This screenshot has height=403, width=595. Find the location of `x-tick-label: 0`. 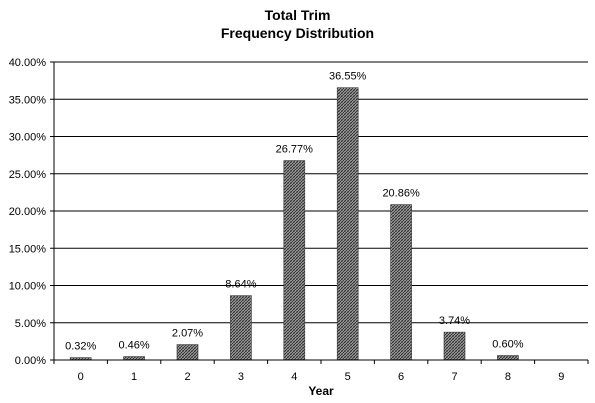

x-tick-label: 0 is located at coordinates (81, 377).